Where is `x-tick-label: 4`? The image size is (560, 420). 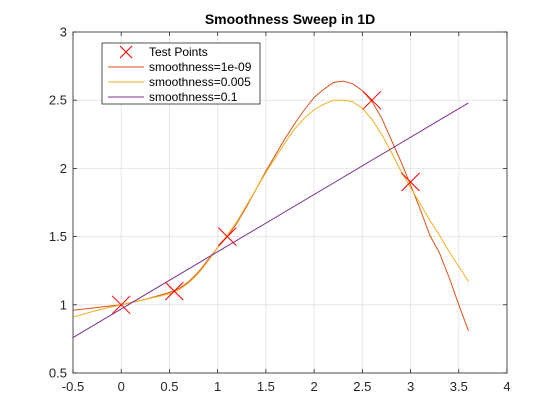
x-tick-label: 4 is located at coordinates (506, 386).